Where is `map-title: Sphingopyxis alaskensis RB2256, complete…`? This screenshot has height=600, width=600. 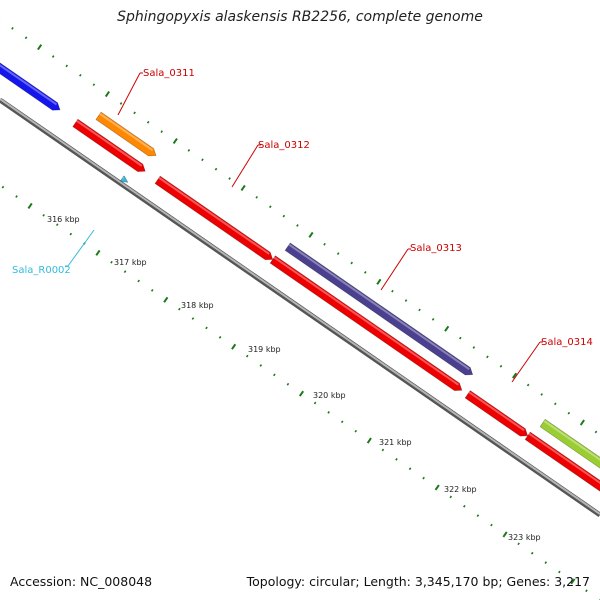
map-title: Sphingopyxis alaskensis RB2256, complete… is located at coordinates (300, 17).